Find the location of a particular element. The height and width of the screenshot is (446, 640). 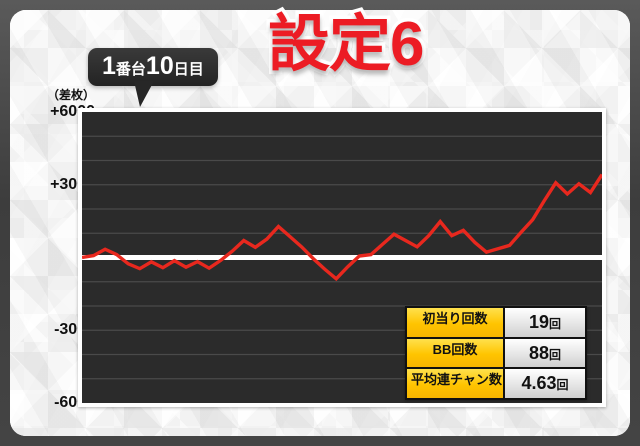

stats-value-number: 88 is located at coordinates (538, 352).